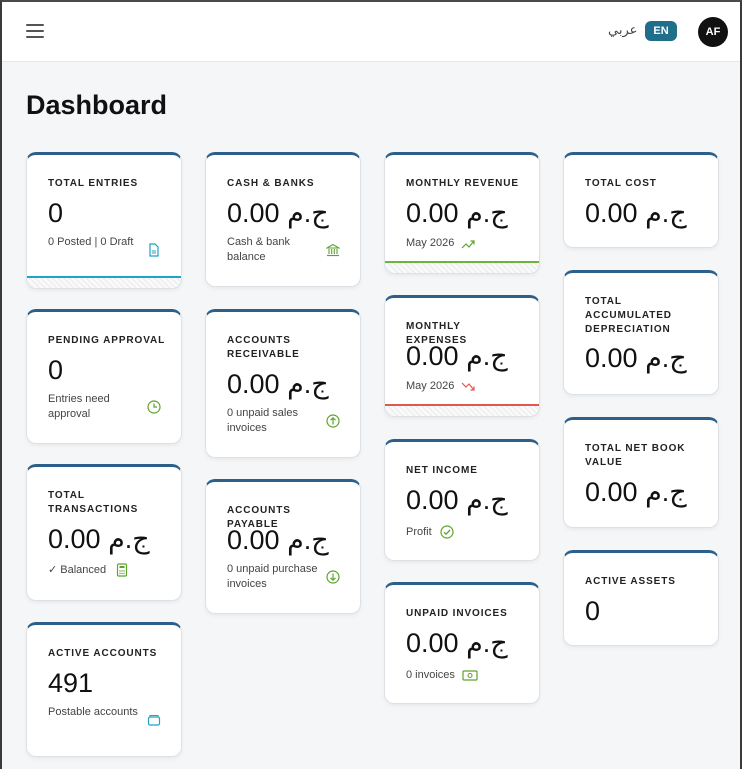  I want to click on cash-icon, so click(470, 675).